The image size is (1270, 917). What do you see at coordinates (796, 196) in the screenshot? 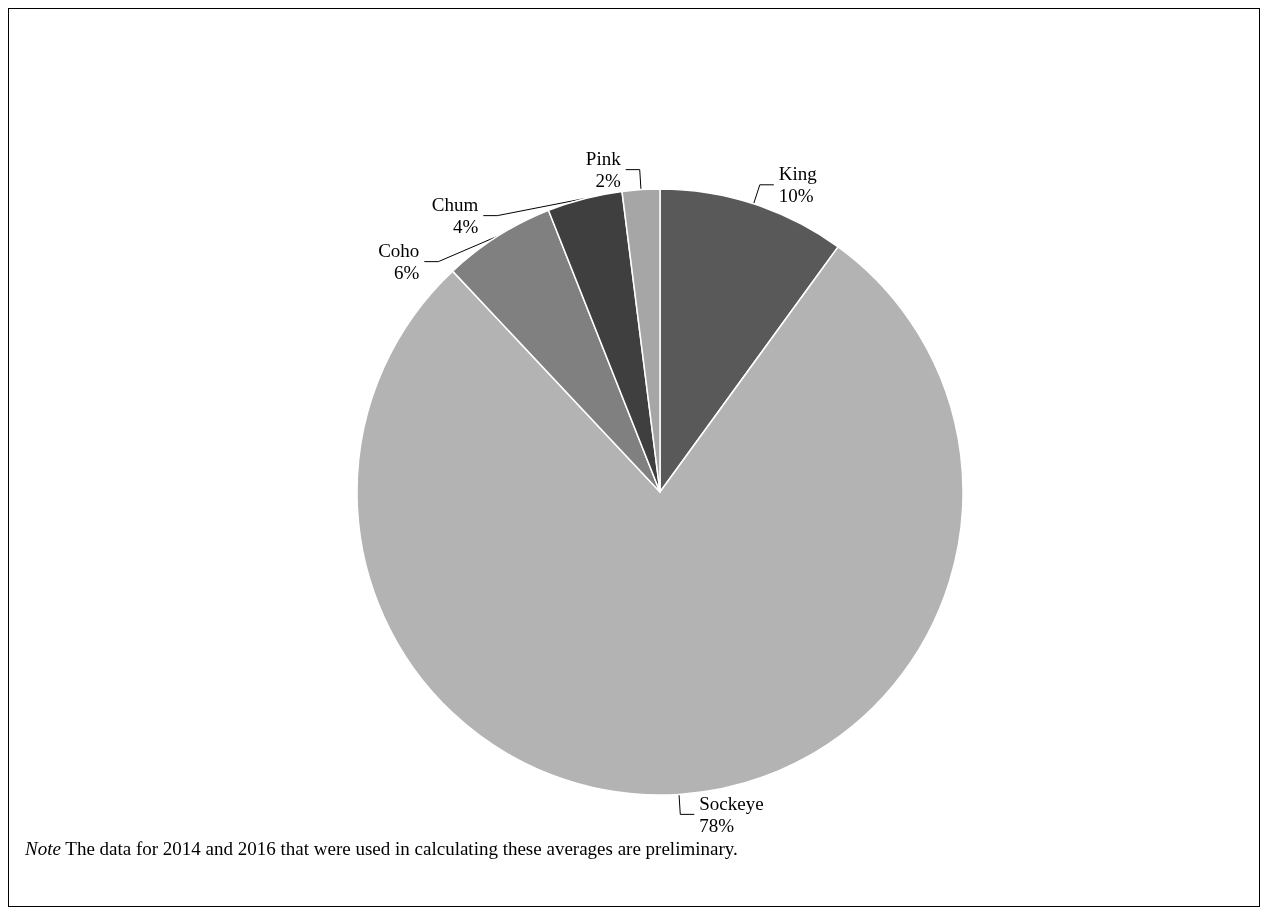
I see `data-label: 10%` at bounding box center [796, 196].